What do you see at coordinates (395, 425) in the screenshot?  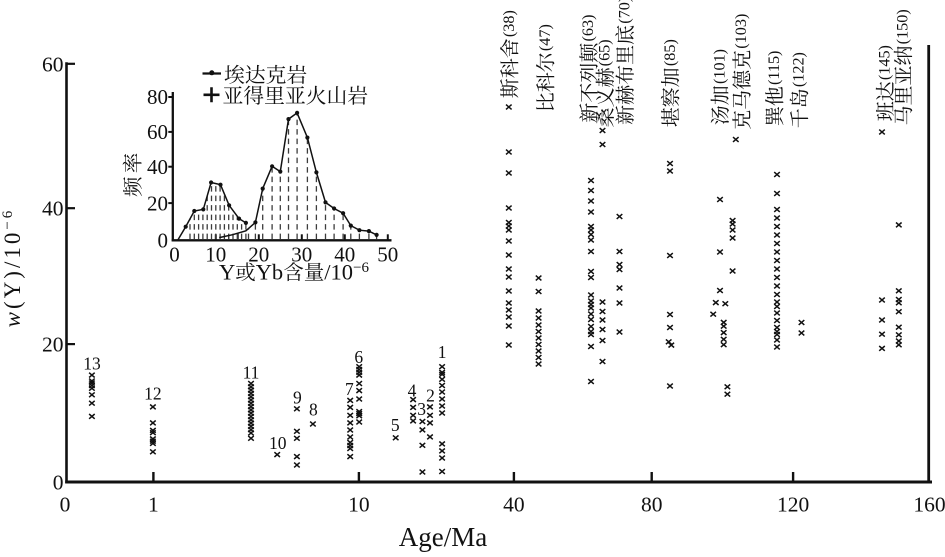 I see `svg-text: 5` at bounding box center [395, 425].